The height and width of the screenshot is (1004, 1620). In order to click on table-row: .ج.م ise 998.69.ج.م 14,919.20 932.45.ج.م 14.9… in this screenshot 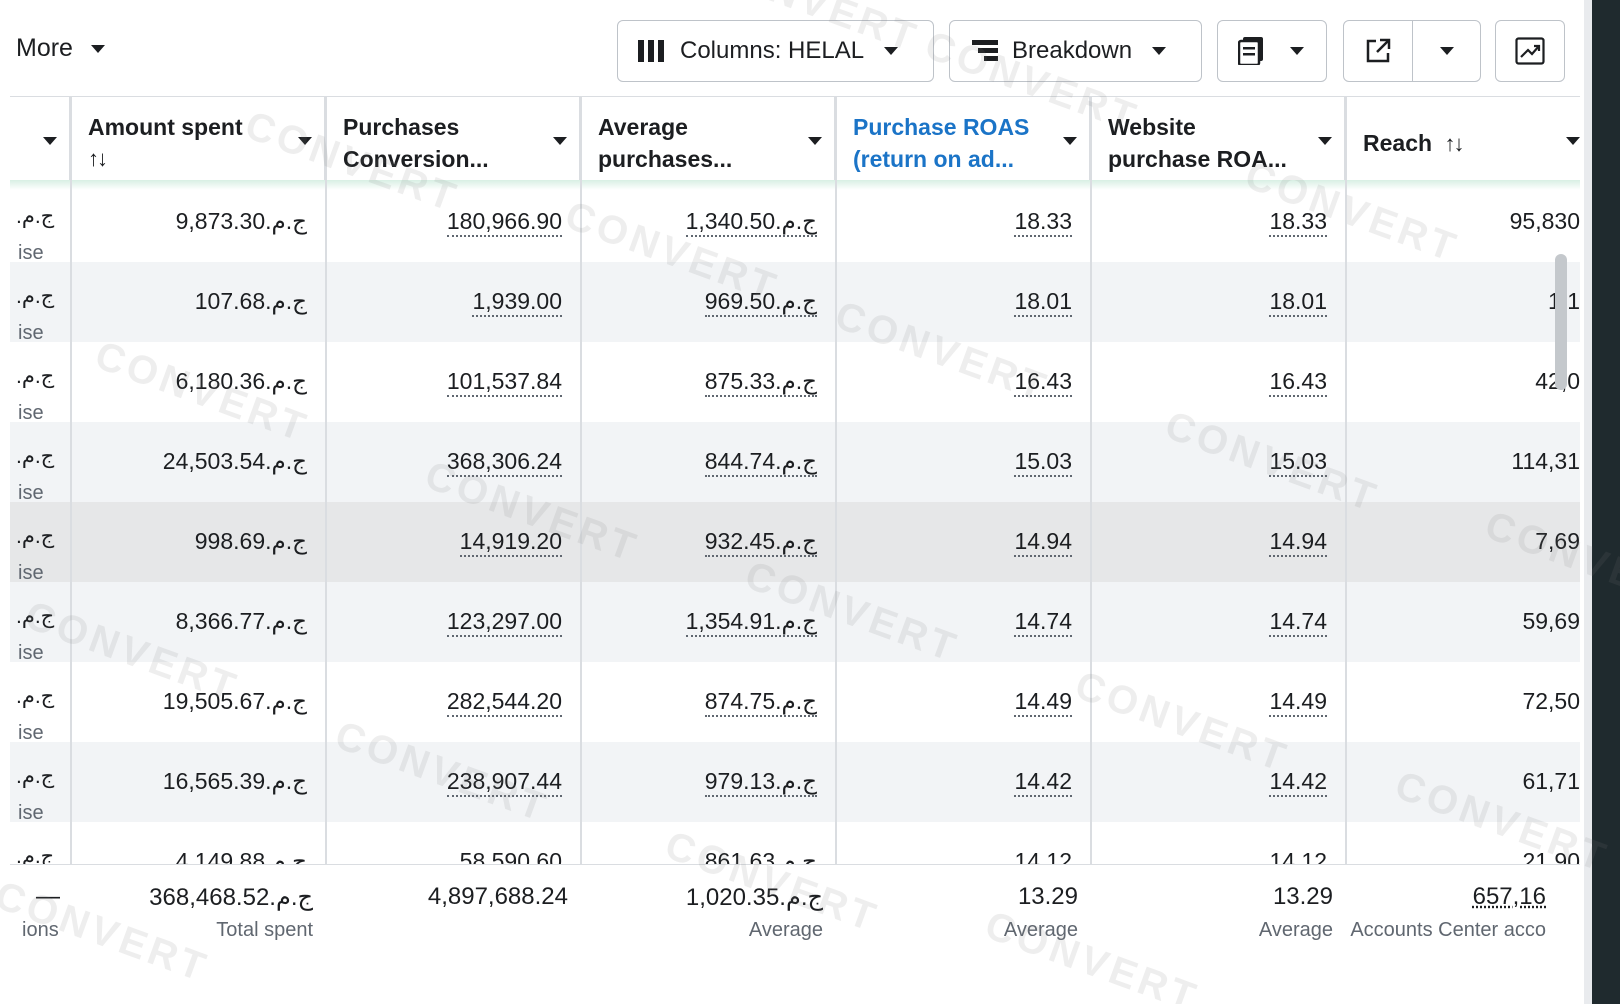, I will do `click(795, 543)`.